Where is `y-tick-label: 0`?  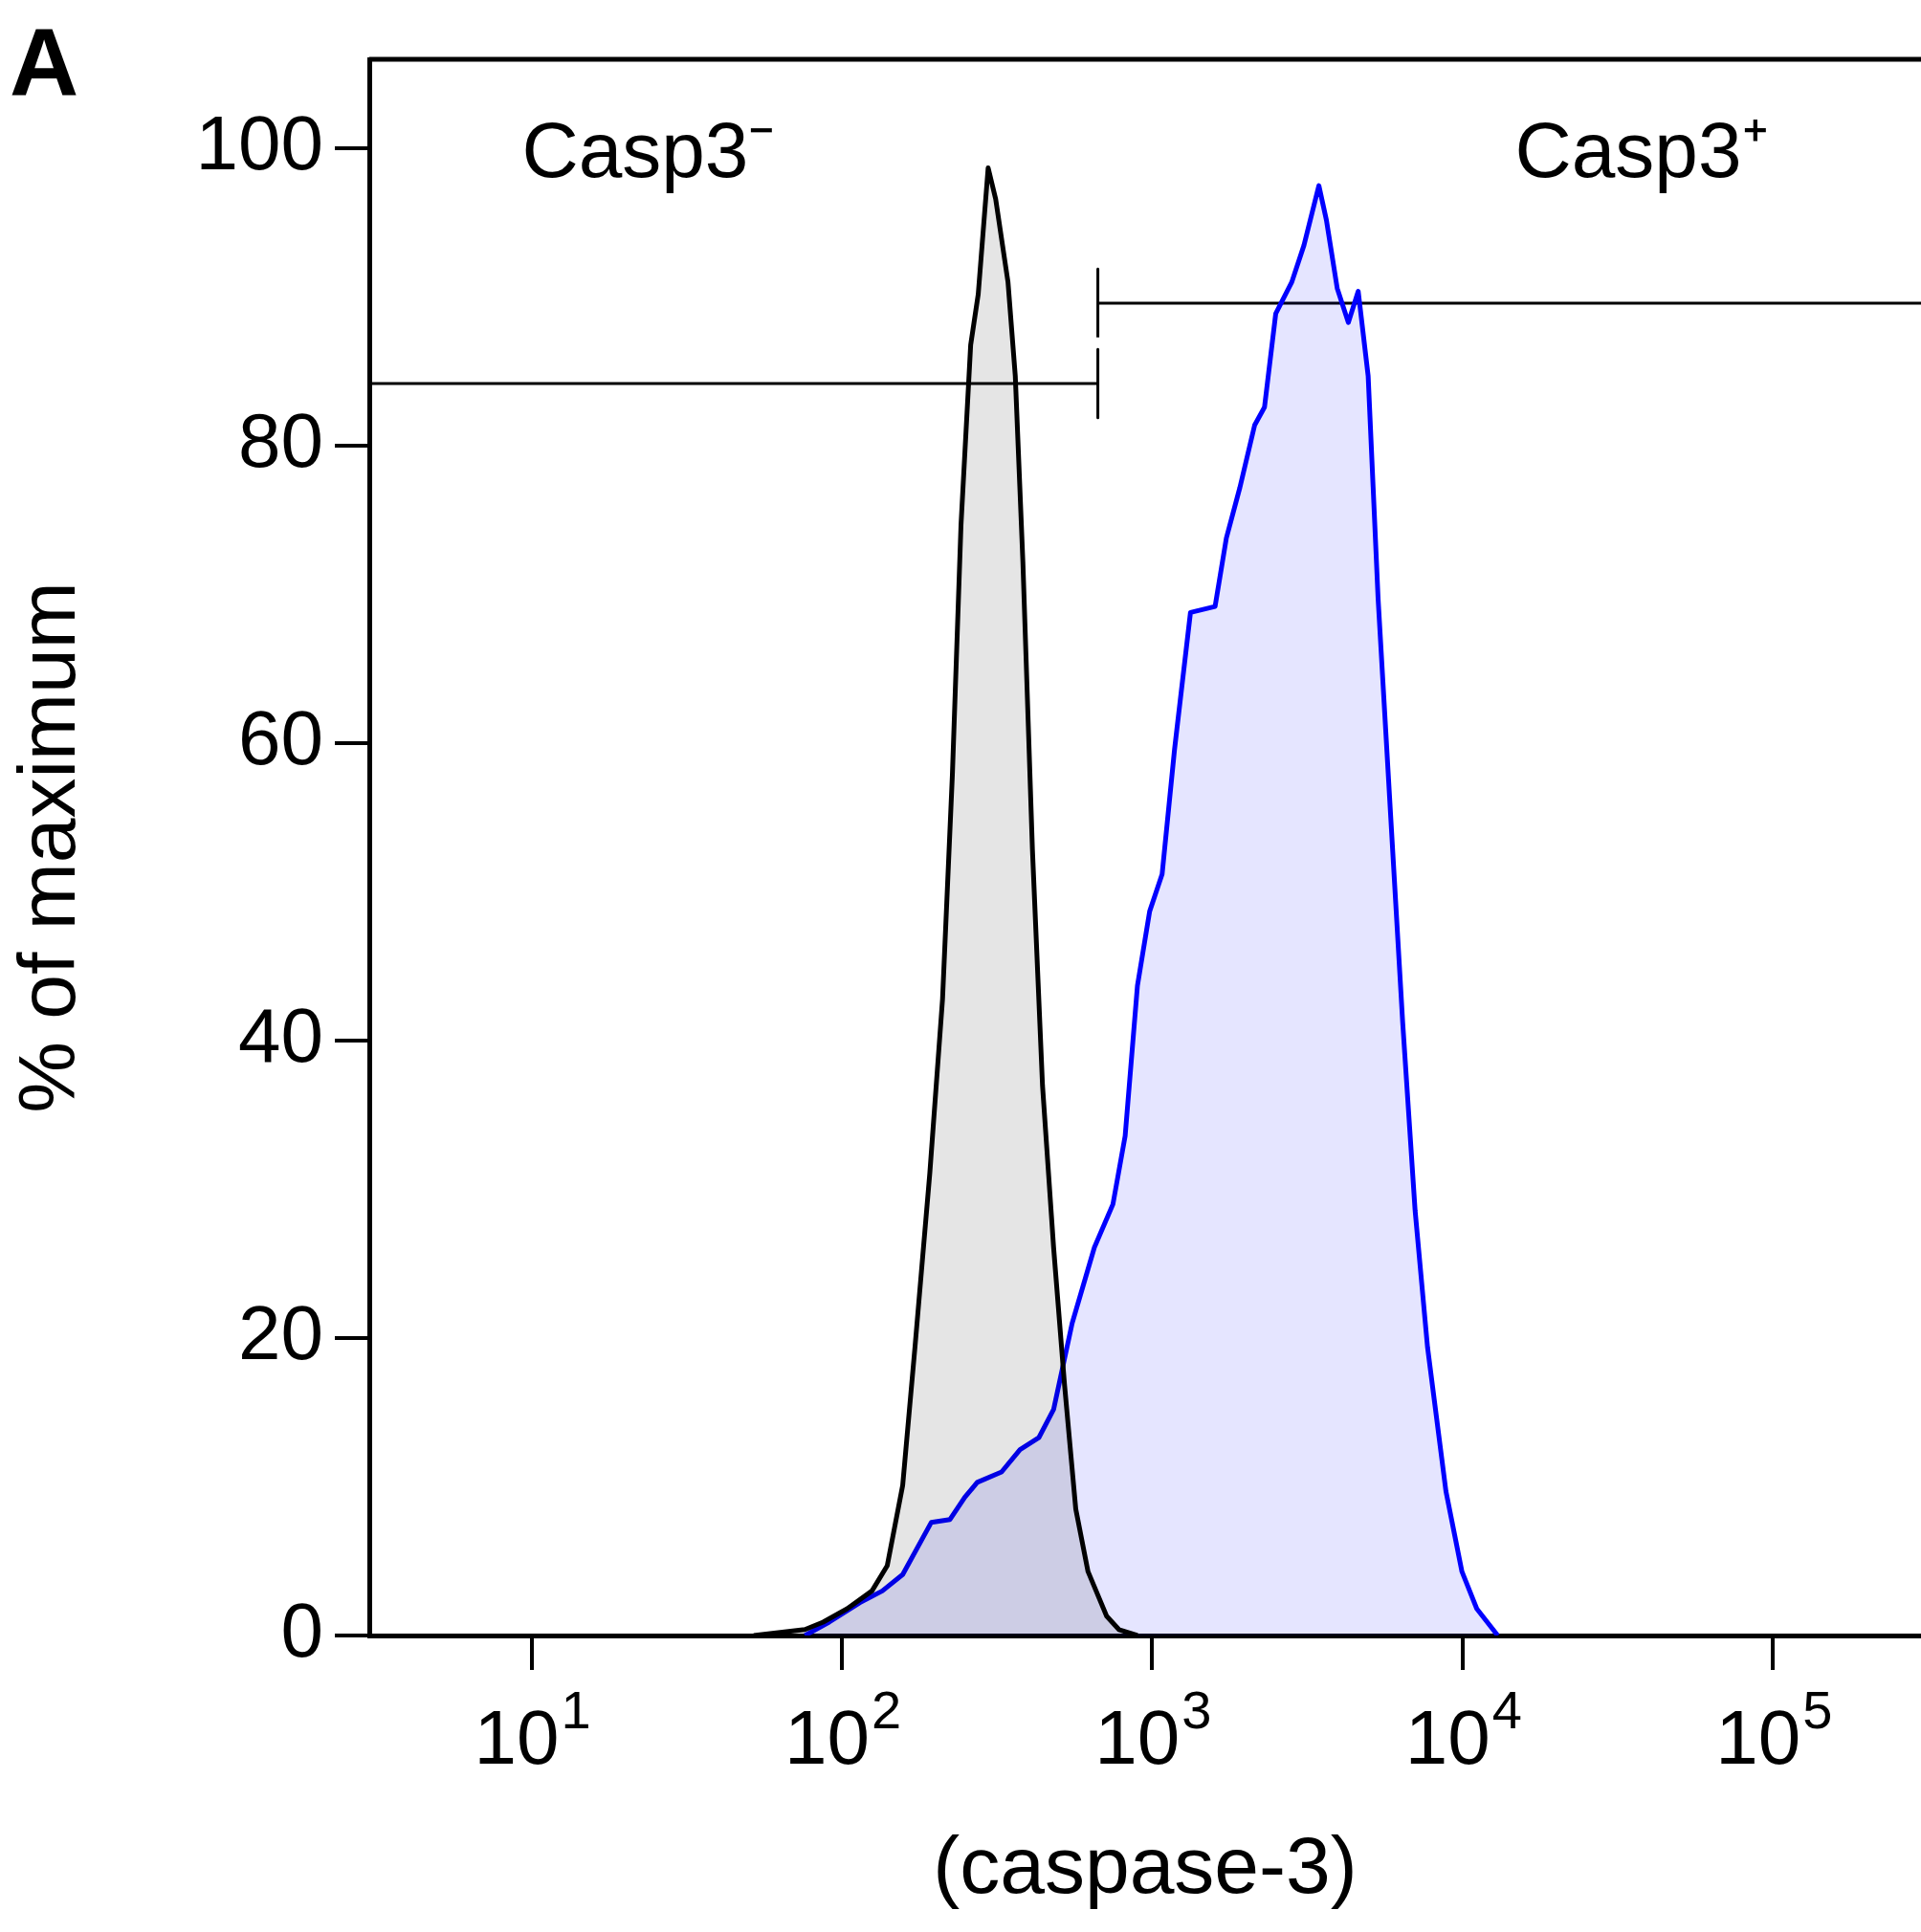
y-tick-label: 0 is located at coordinates (302, 1631).